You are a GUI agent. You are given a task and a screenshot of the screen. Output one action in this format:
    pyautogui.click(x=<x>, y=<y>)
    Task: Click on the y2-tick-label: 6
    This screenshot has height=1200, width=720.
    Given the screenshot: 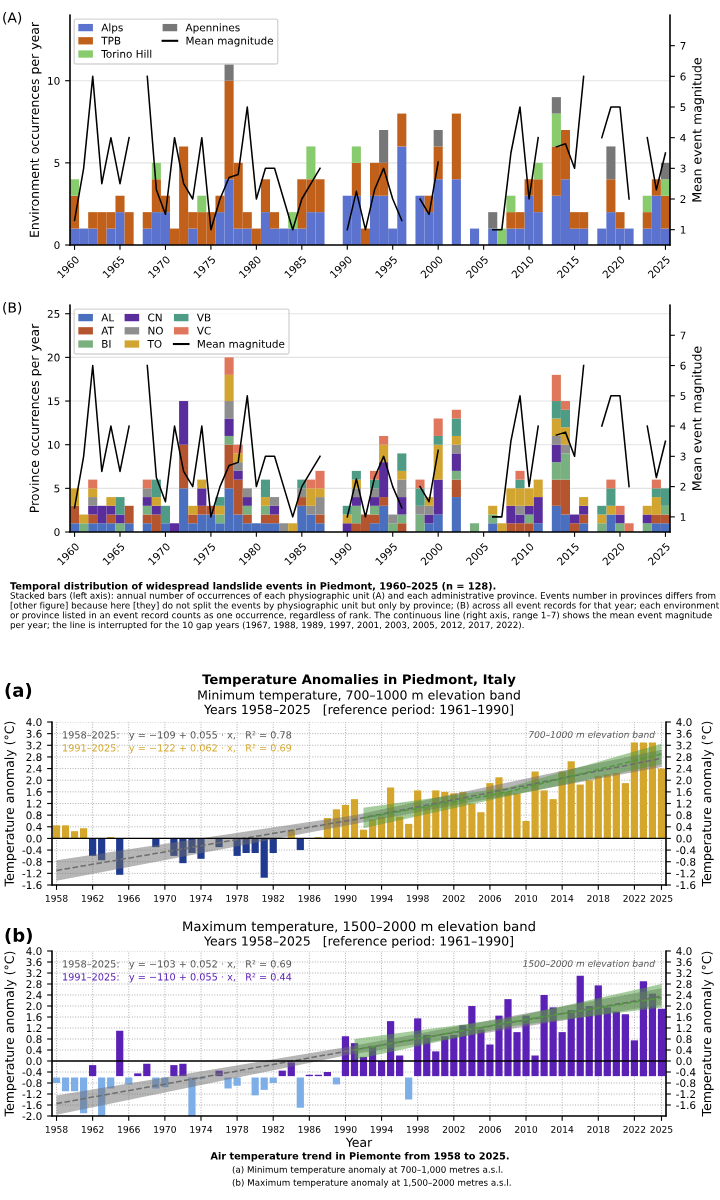 What is the action you would take?
    pyautogui.click(x=683, y=76)
    